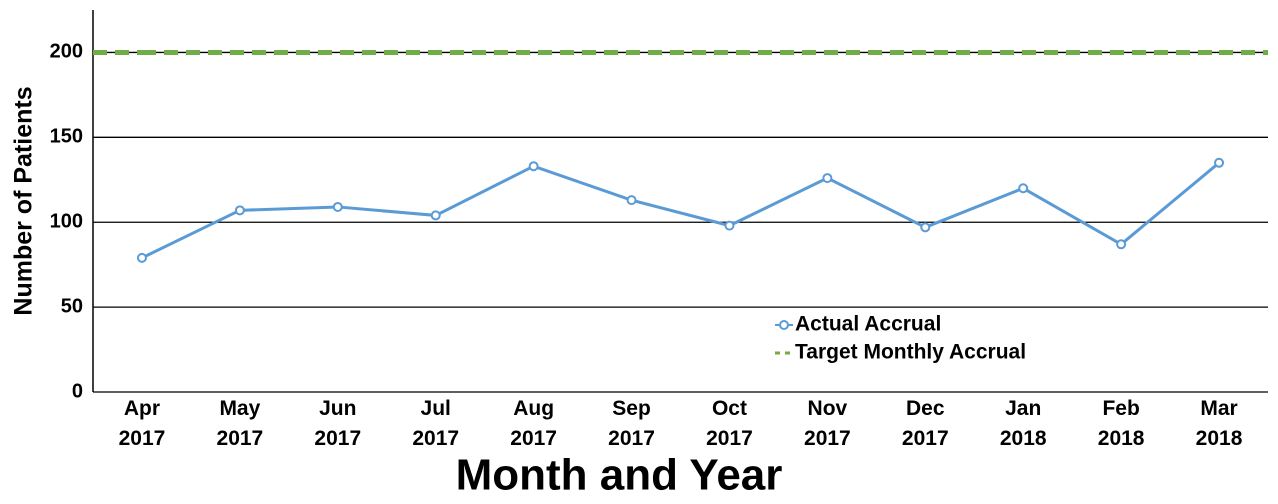 The image size is (1278, 504). Describe the element at coordinates (827, 423) in the screenshot. I see `x-tick-label: Nov 2017` at that location.